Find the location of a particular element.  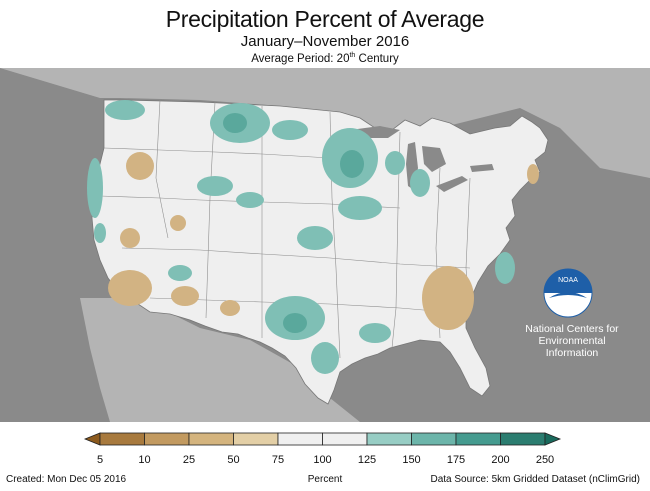

wet-area-arizona is located at coordinates (180, 273).